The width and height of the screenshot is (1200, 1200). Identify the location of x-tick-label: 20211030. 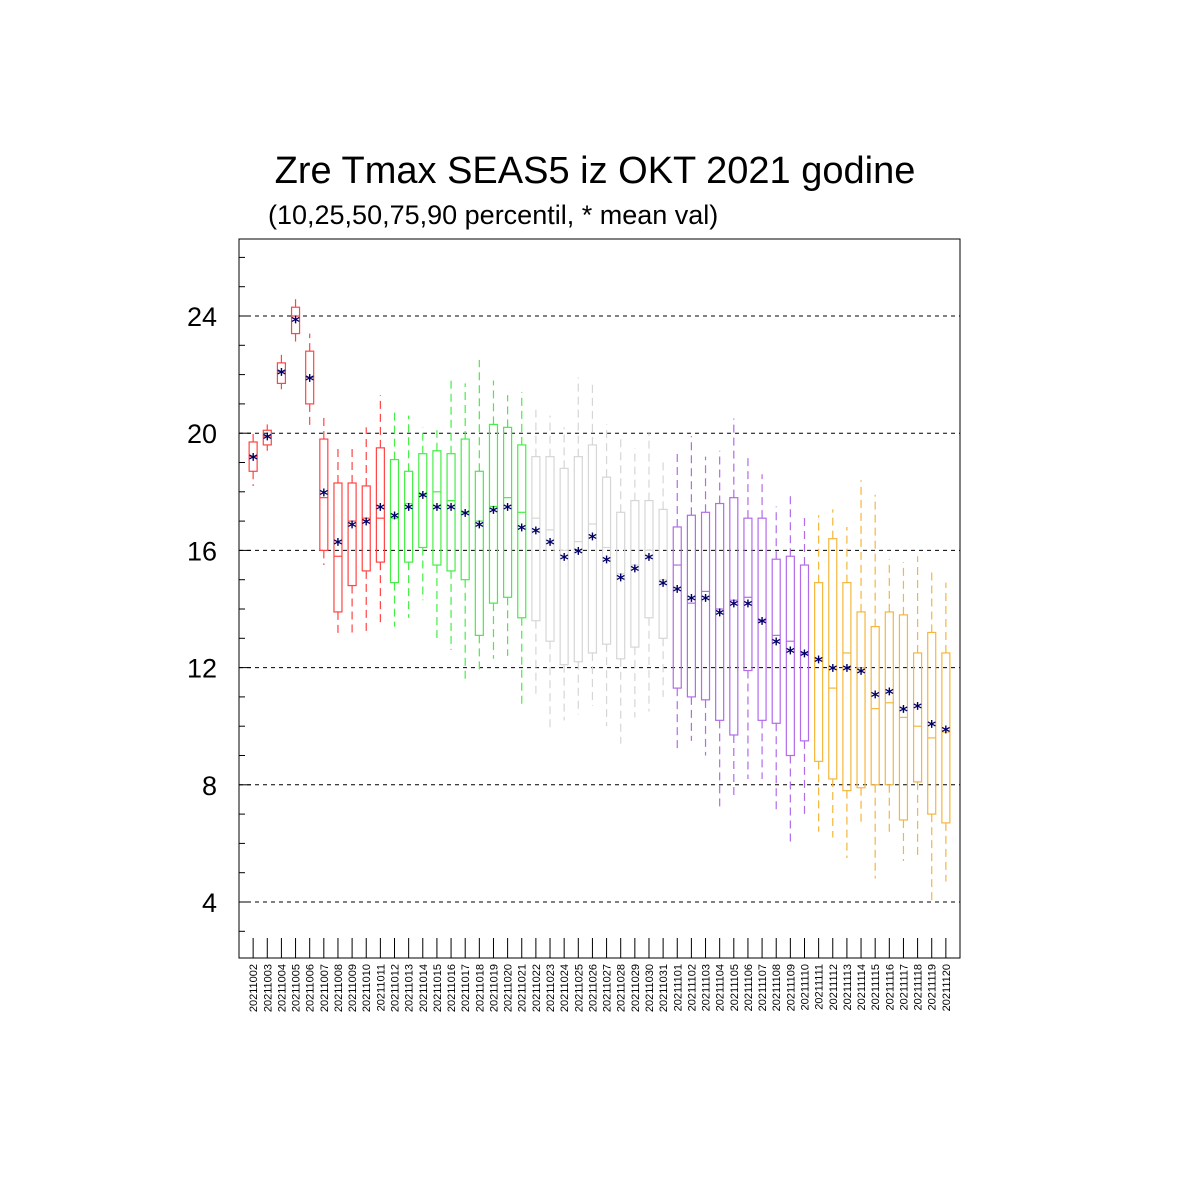
(650, 988).